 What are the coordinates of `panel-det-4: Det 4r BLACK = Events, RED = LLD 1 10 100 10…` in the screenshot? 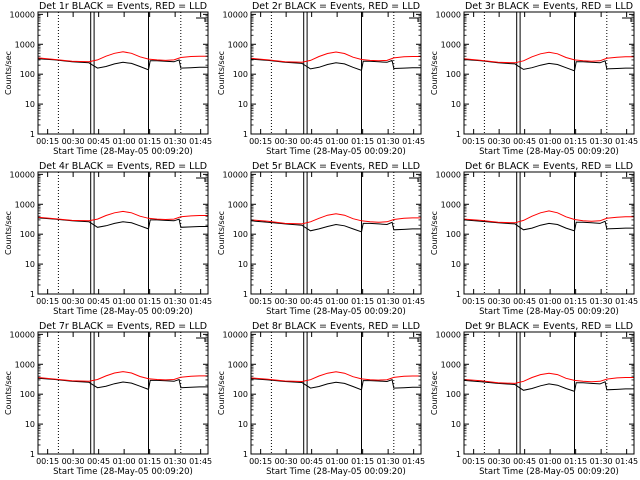 It's located at (108, 239).